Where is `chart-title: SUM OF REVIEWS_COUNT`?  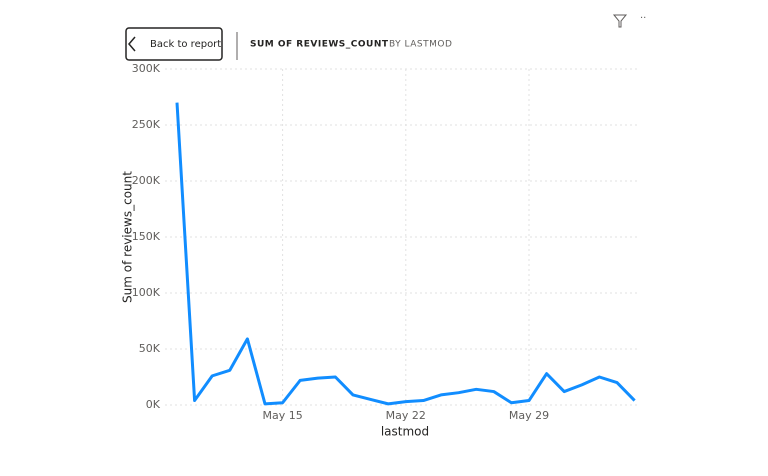 chart-title: SUM OF REVIEWS_COUNT is located at coordinates (319, 45).